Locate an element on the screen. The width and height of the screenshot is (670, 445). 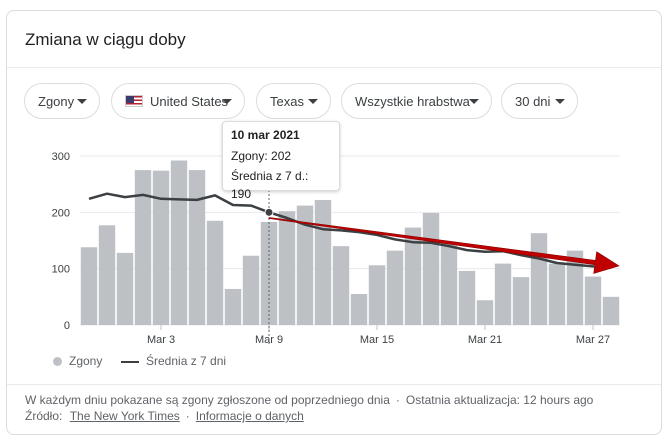
metric-dropdown-label: Zgony is located at coordinates (56, 101).